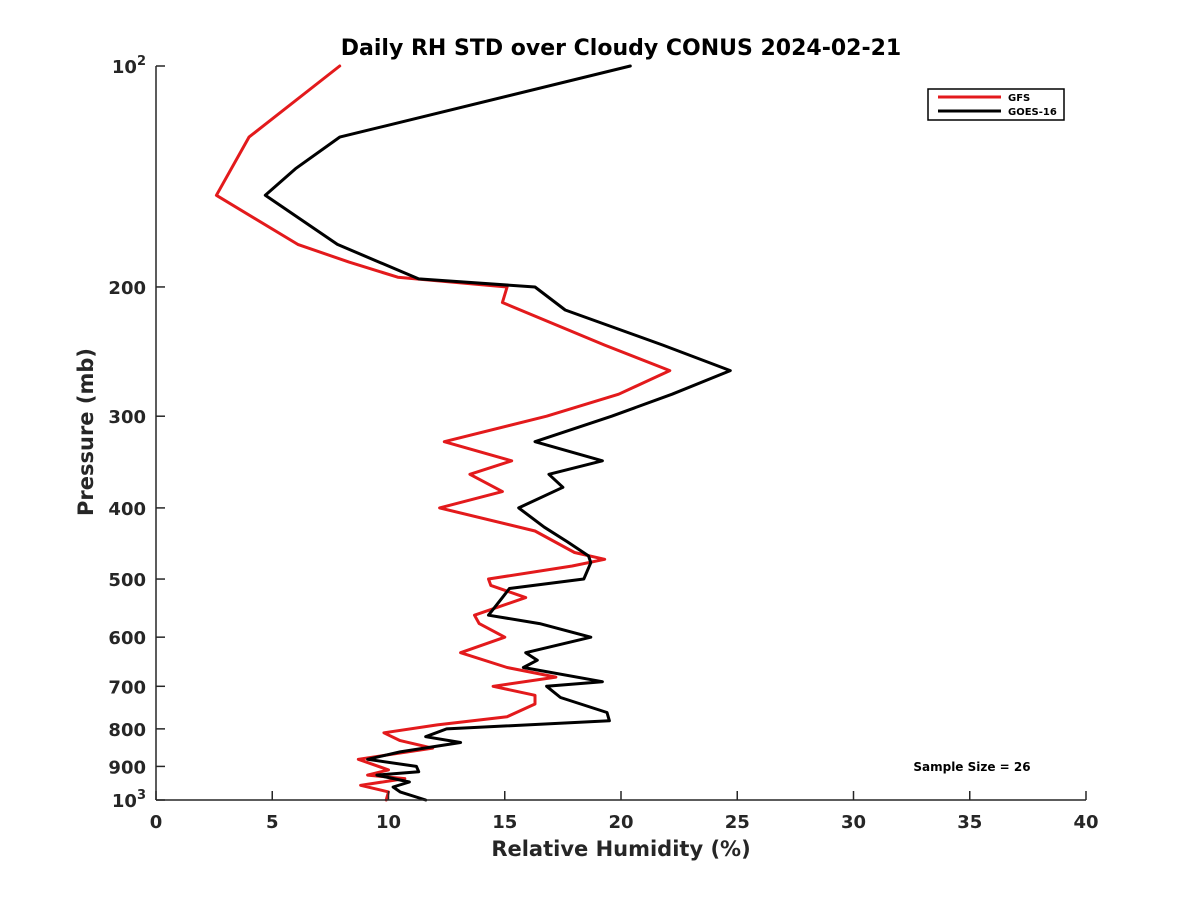  I want to click on legend-label-goes-16: GOES-16, so click(1032, 112).